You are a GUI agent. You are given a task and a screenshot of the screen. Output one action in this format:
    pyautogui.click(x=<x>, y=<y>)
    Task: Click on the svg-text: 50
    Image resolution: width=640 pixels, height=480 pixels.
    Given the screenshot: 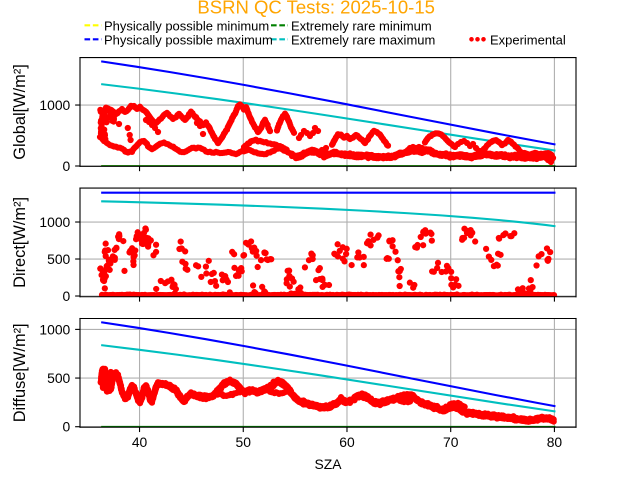 What is the action you would take?
    pyautogui.click(x=244, y=442)
    